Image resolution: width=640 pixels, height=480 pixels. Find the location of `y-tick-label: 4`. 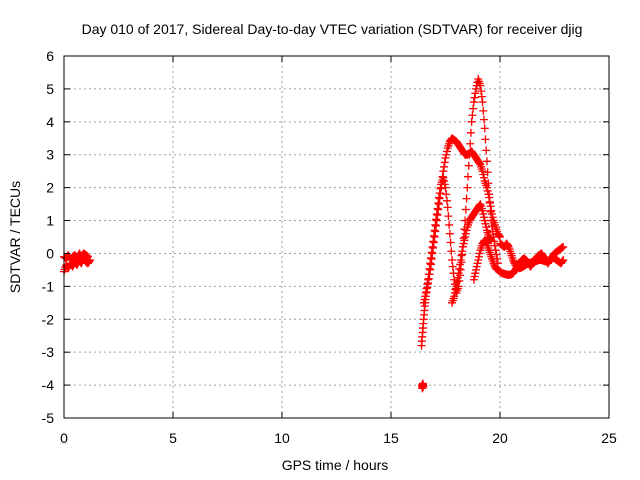

y-tick-label: 4 is located at coordinates (50, 122).